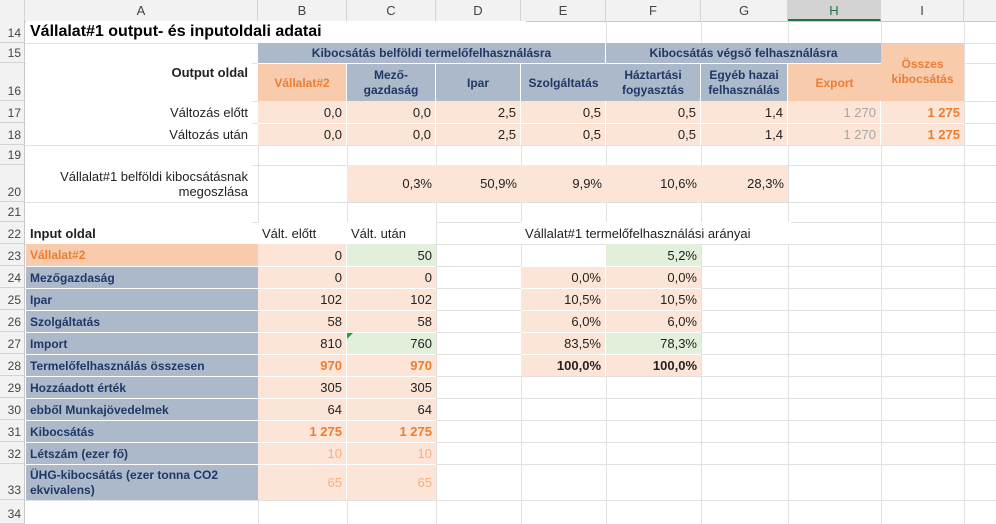 The image size is (996, 524). Describe the element at coordinates (478, 134) in the screenshot. I see `output-after-value: 2,5` at that location.